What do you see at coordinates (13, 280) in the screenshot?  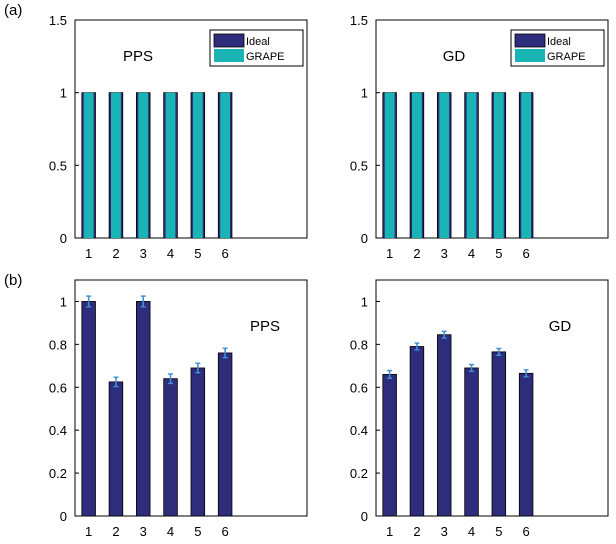 I see `panel-label-b: (b)` at bounding box center [13, 280].